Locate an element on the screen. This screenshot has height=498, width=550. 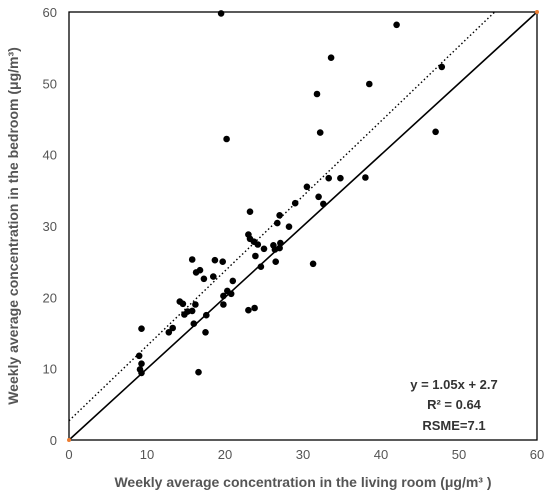
x-tick-label: 30 is located at coordinates (303, 454).